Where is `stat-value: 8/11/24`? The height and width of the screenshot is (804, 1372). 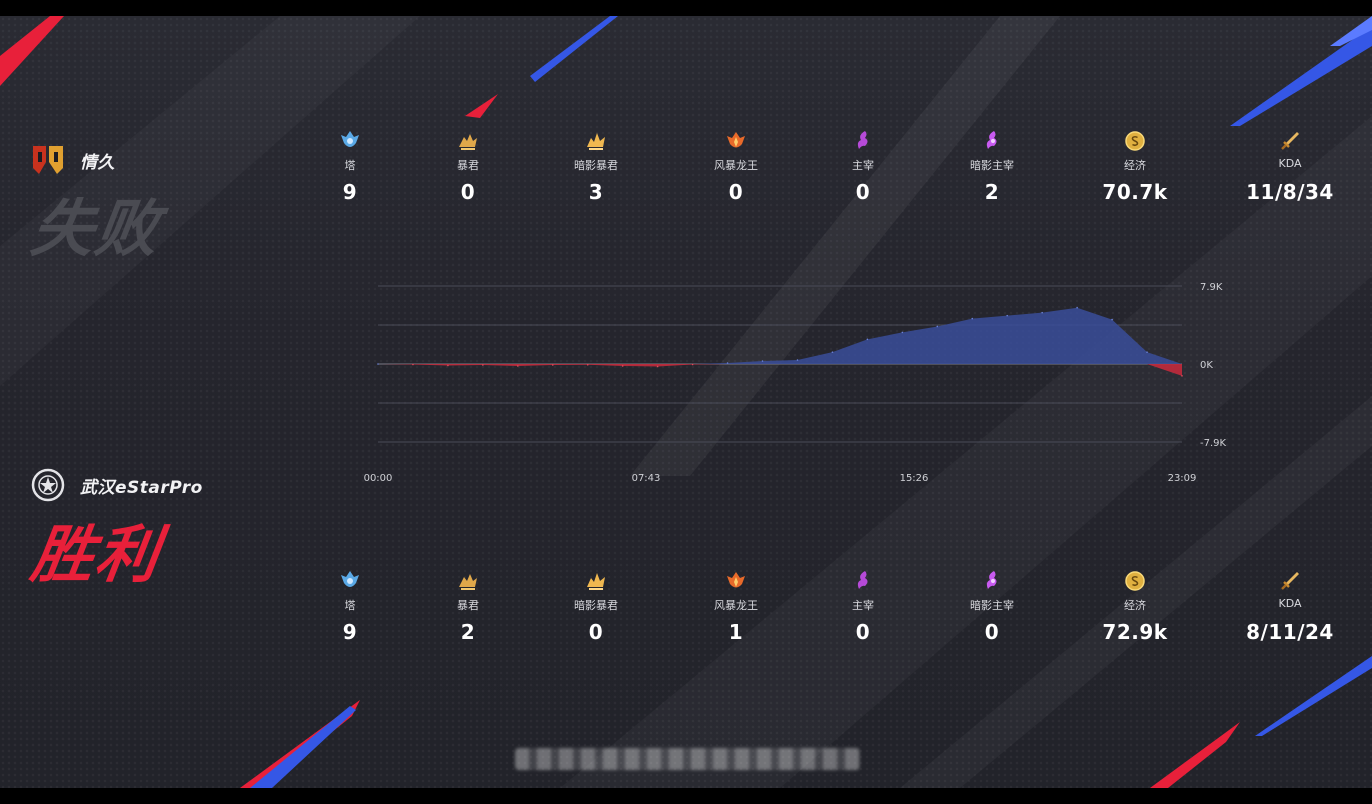
stat-value: 8/11/24 is located at coordinates (1290, 632).